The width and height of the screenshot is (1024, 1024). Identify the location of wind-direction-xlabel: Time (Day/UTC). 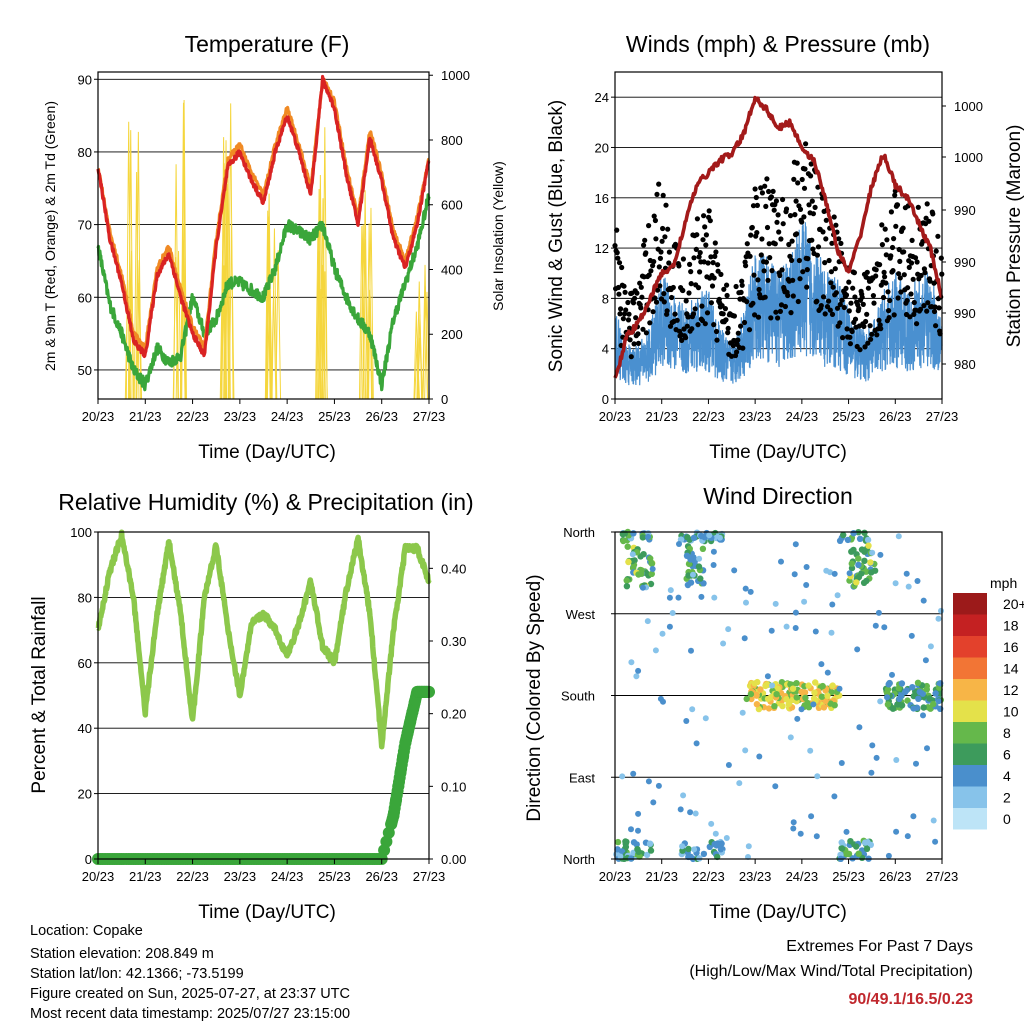
(778, 912).